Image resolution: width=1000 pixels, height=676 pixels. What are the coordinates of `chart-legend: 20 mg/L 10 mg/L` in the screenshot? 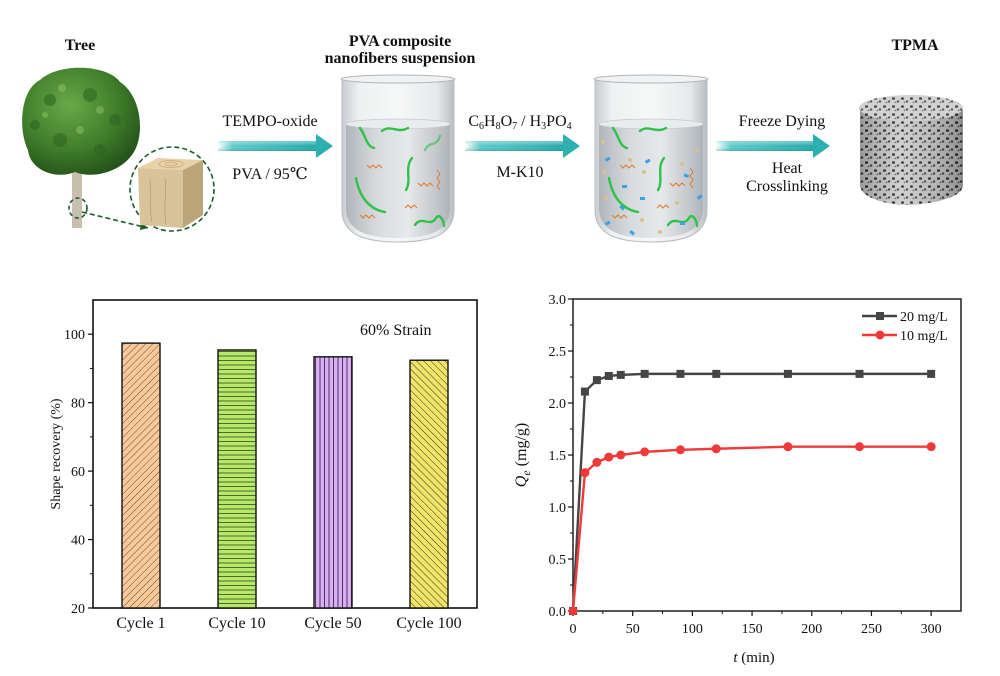 It's located at (905, 327).